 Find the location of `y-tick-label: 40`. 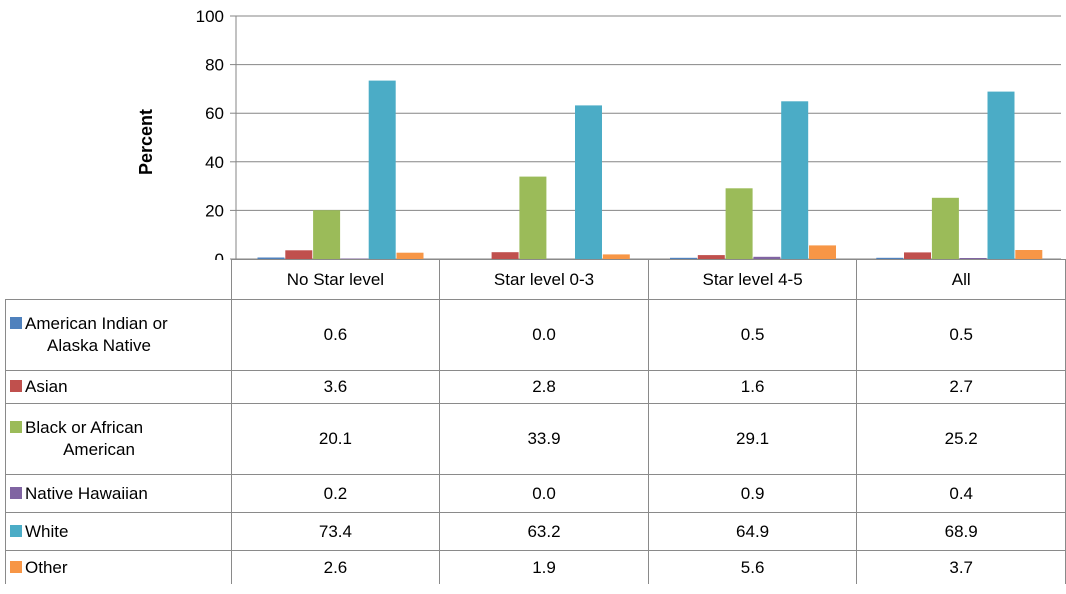

y-tick-label: 40 is located at coordinates (214, 162).